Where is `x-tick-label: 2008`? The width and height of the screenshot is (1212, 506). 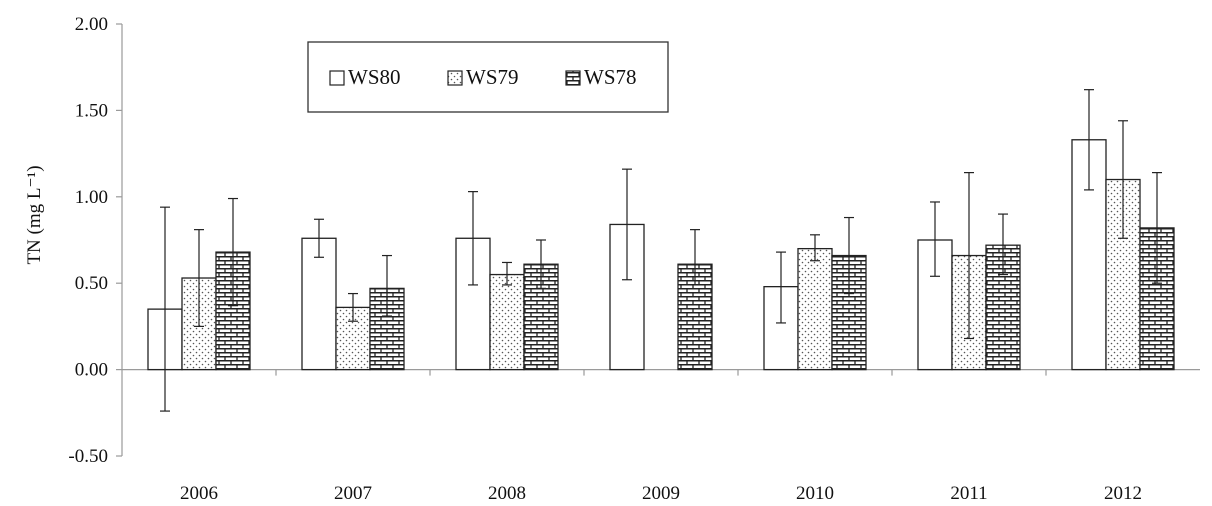 x-tick-label: 2008 is located at coordinates (507, 493).